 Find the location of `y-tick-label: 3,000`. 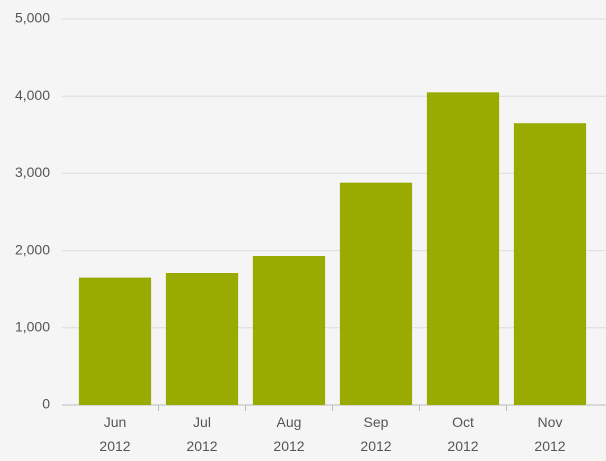

y-tick-label: 3,000 is located at coordinates (32, 172).